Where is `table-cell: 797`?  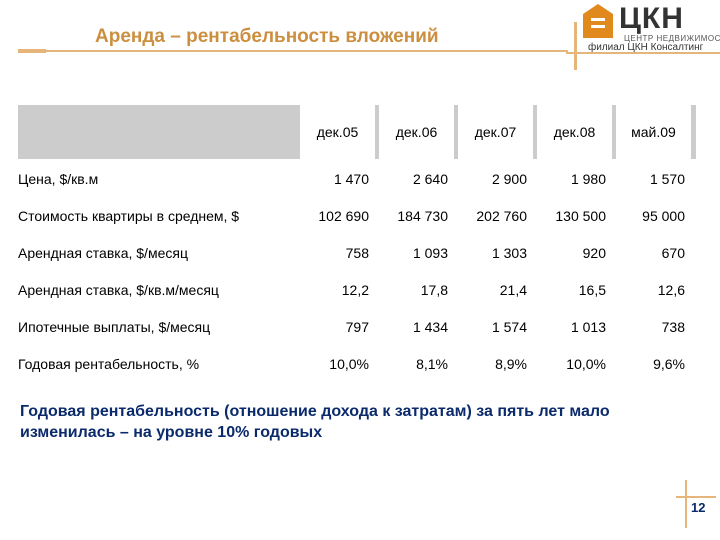 table-cell: 797 is located at coordinates (357, 327).